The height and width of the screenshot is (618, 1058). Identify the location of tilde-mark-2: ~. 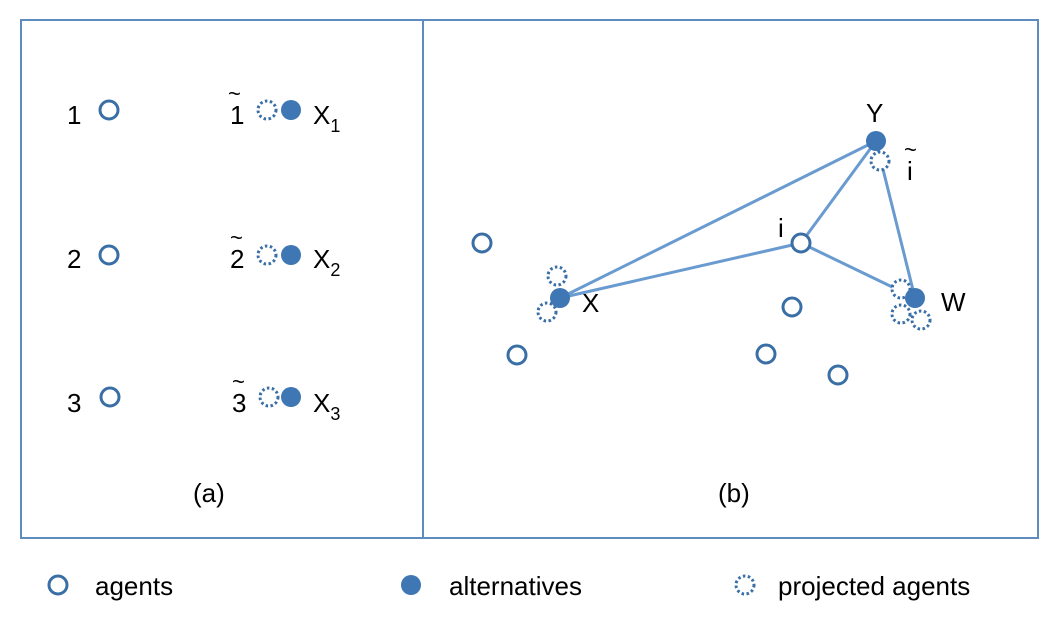
(236, 237).